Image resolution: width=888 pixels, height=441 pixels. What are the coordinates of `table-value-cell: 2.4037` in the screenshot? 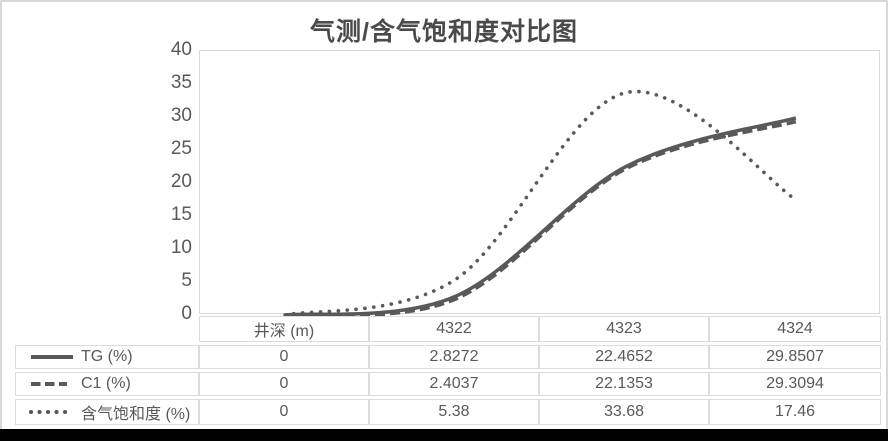 It's located at (454, 384).